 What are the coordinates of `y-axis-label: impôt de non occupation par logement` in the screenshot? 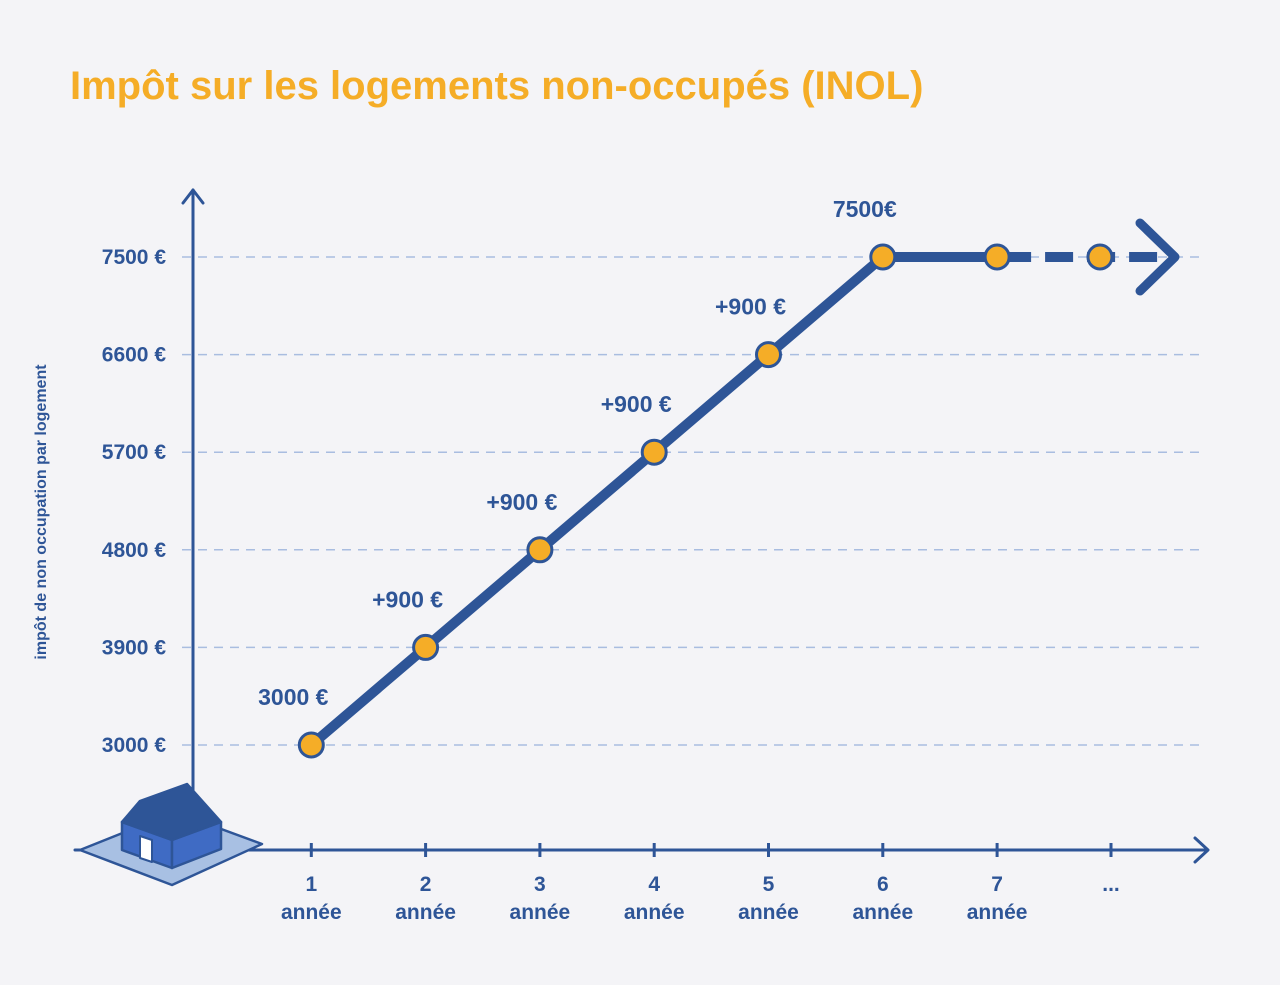 It's located at (41, 512).